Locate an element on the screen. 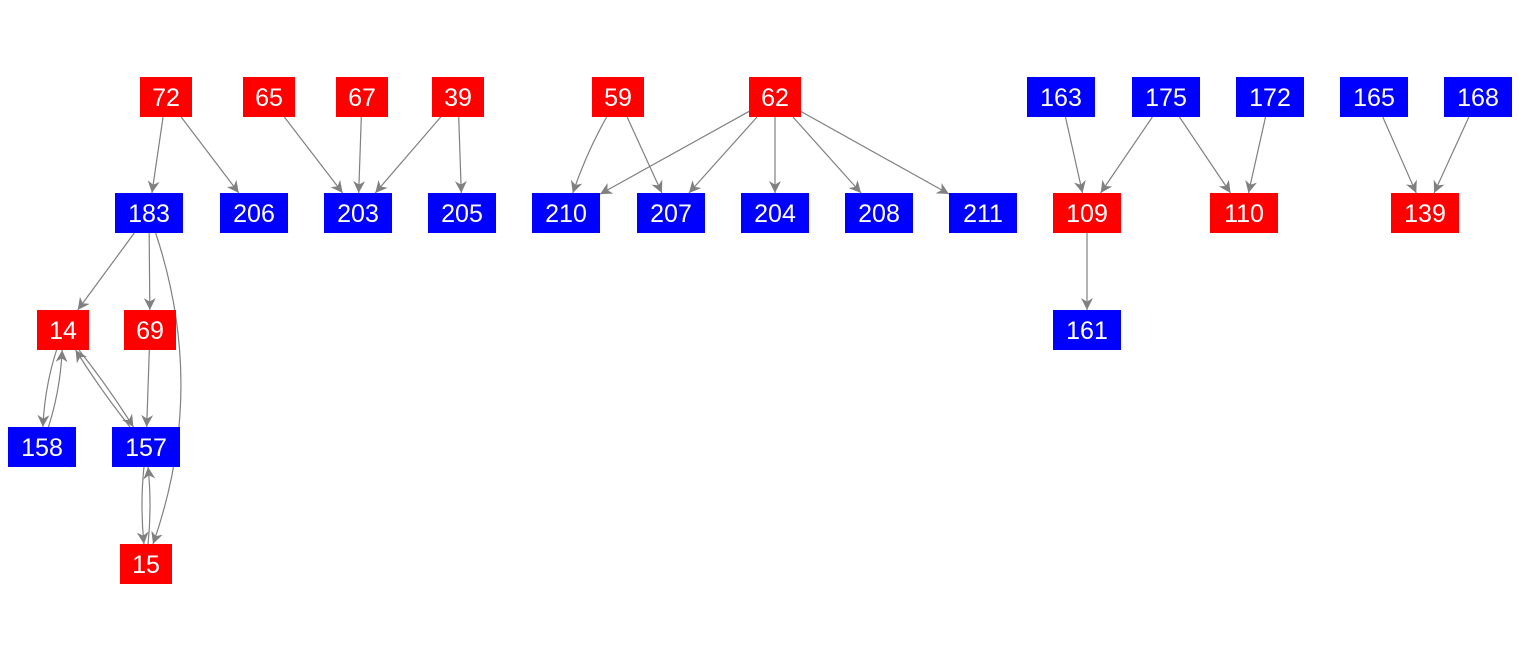 The height and width of the screenshot is (656, 1519). node-211: 211 is located at coordinates (983, 213).